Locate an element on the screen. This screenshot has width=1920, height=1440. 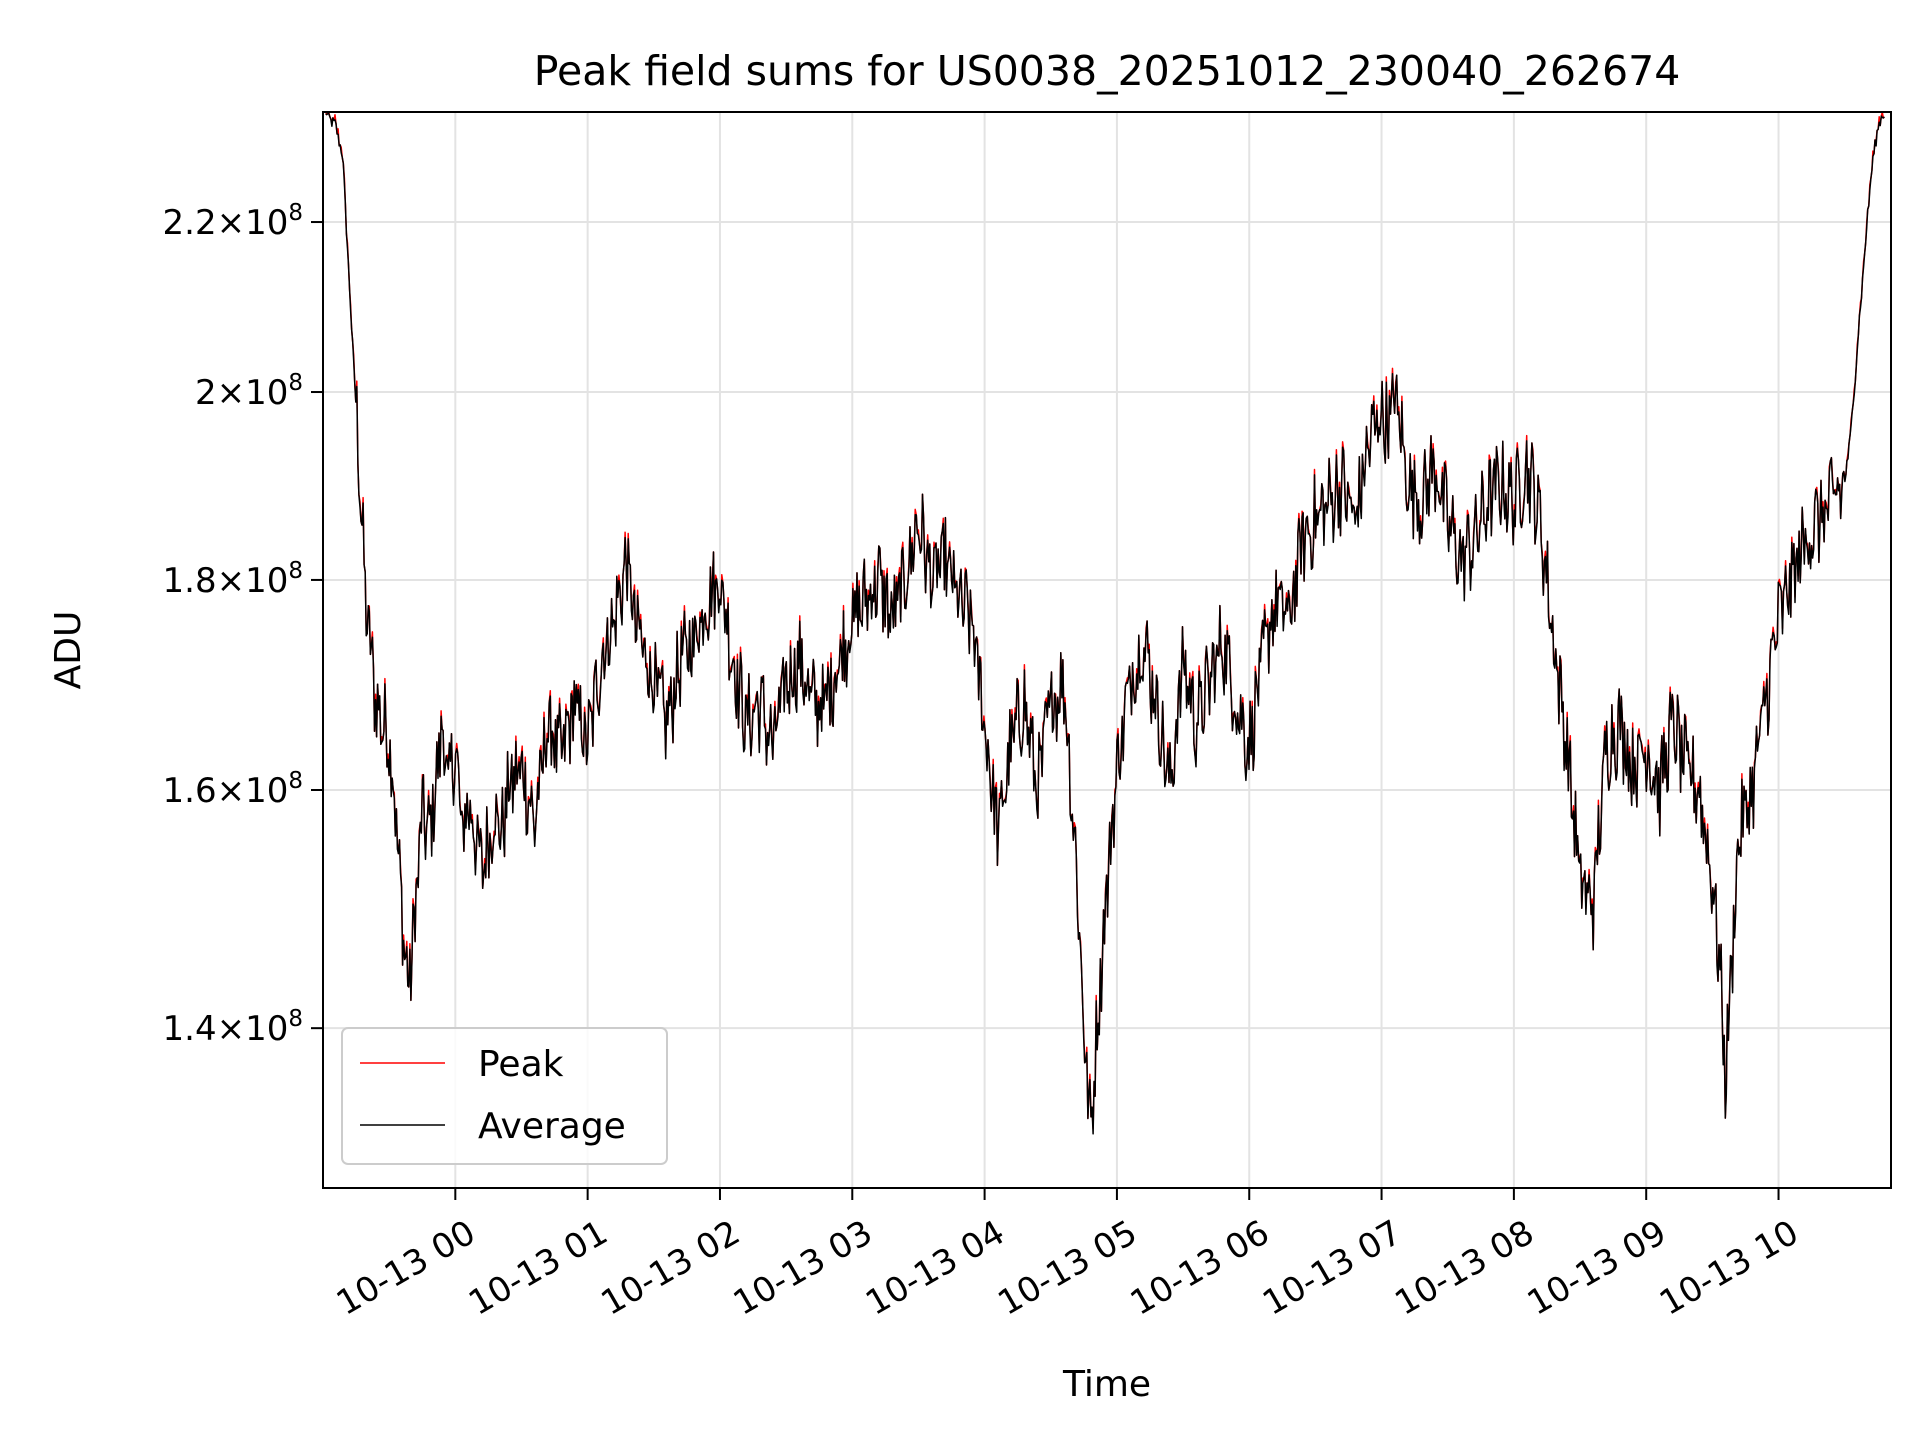
y-axis: 1.4×108 1.6×108 1.8×108 2×108 2.2×108 is located at coordinates (243, 624).